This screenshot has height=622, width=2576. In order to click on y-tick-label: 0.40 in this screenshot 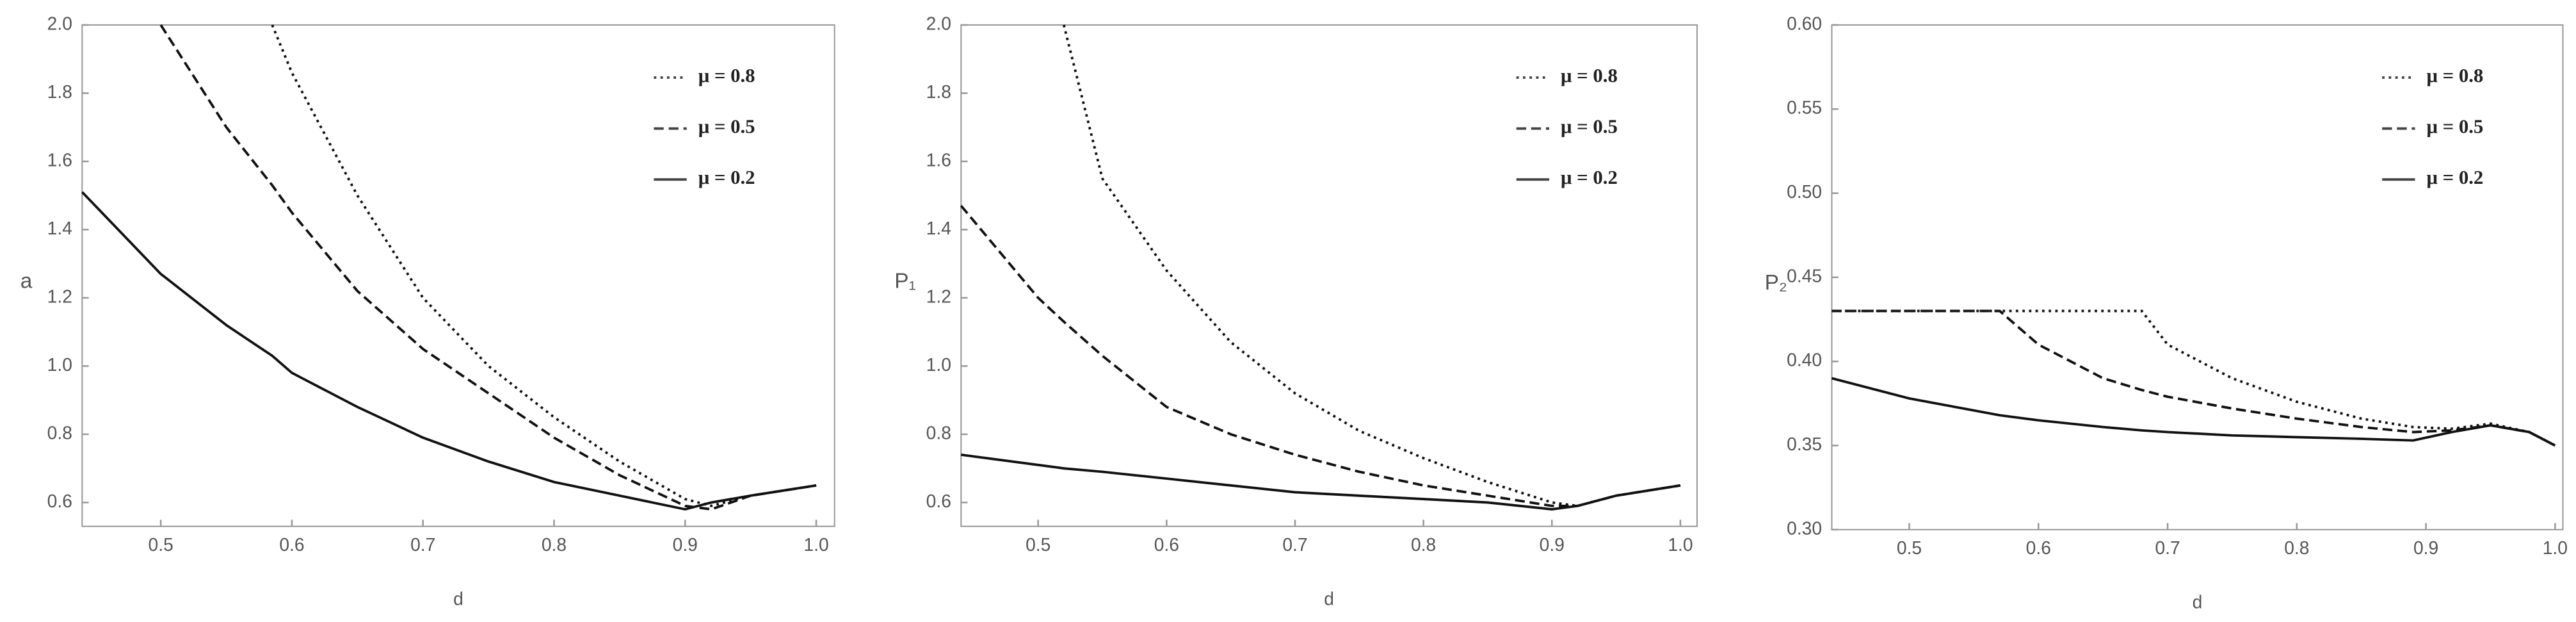, I will do `click(1804, 360)`.